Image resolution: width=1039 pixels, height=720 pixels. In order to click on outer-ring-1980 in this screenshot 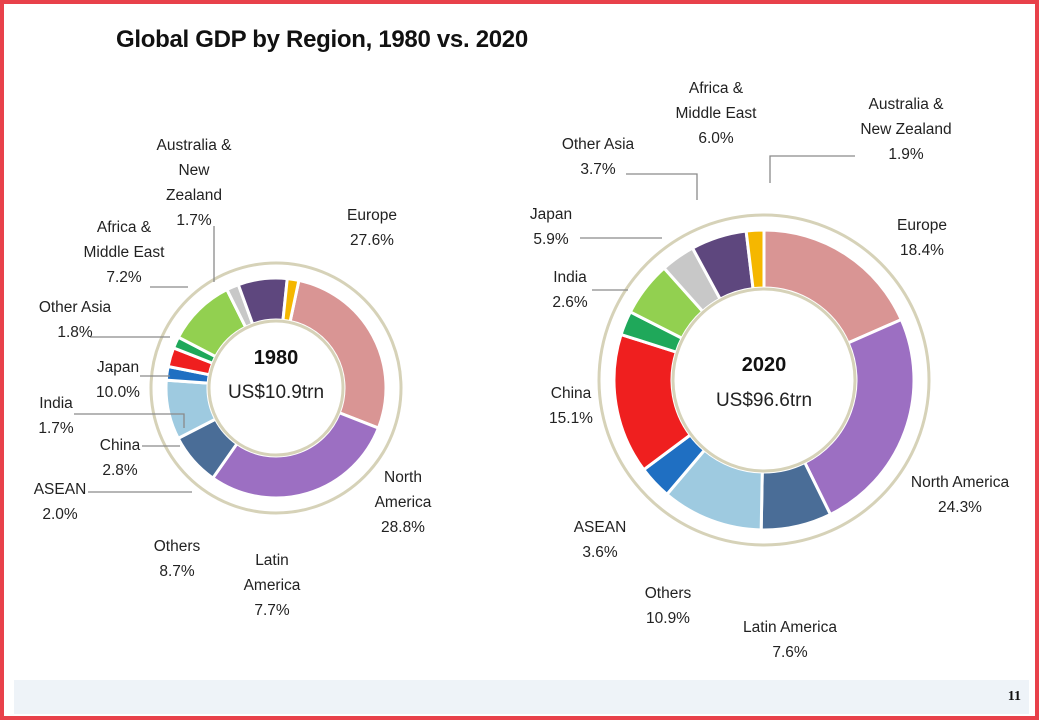, I will do `click(276, 388)`.